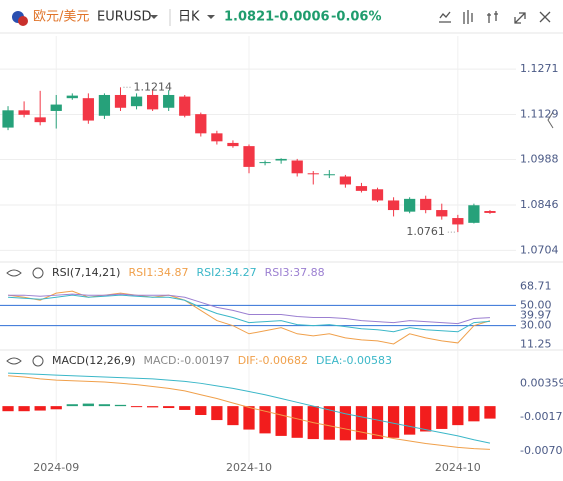 This screenshot has width=563, height=481. I want to click on y-tick-label: 1.1271, so click(539, 68).